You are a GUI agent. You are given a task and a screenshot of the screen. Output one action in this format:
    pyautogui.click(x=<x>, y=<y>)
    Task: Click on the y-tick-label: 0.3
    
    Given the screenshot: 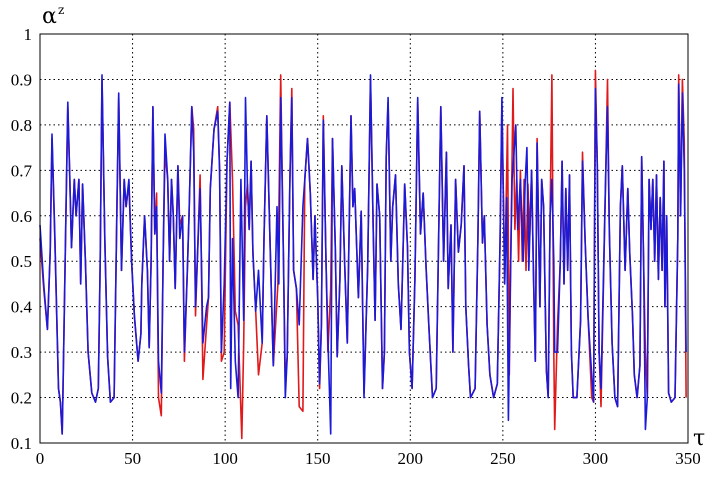 What is the action you would take?
    pyautogui.click(x=21, y=352)
    